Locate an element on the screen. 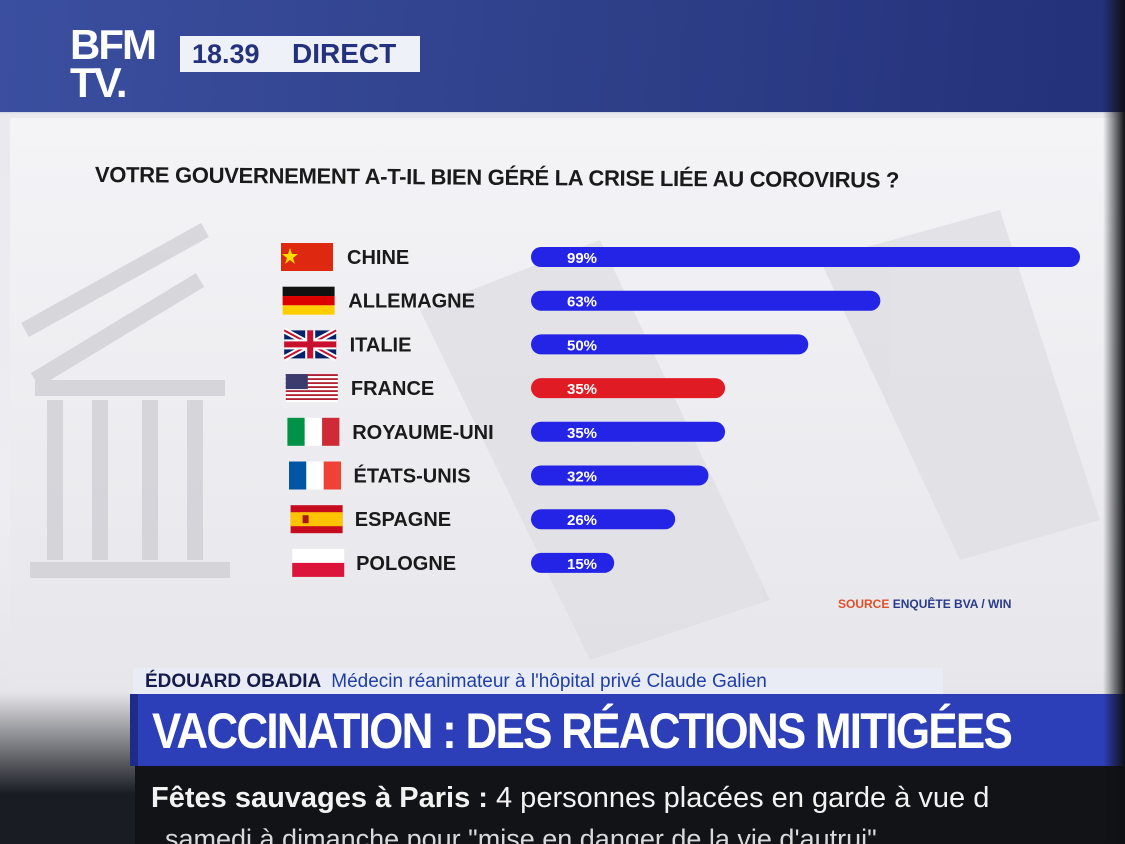  value-label: 26% is located at coordinates (582, 520).